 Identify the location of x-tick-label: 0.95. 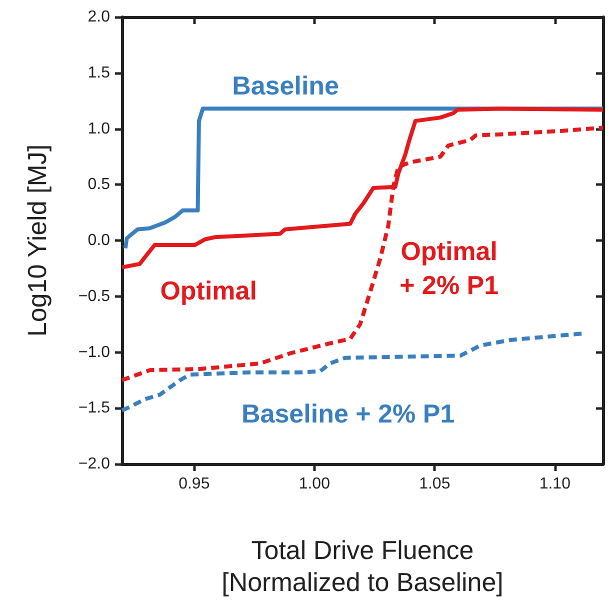
(194, 484).